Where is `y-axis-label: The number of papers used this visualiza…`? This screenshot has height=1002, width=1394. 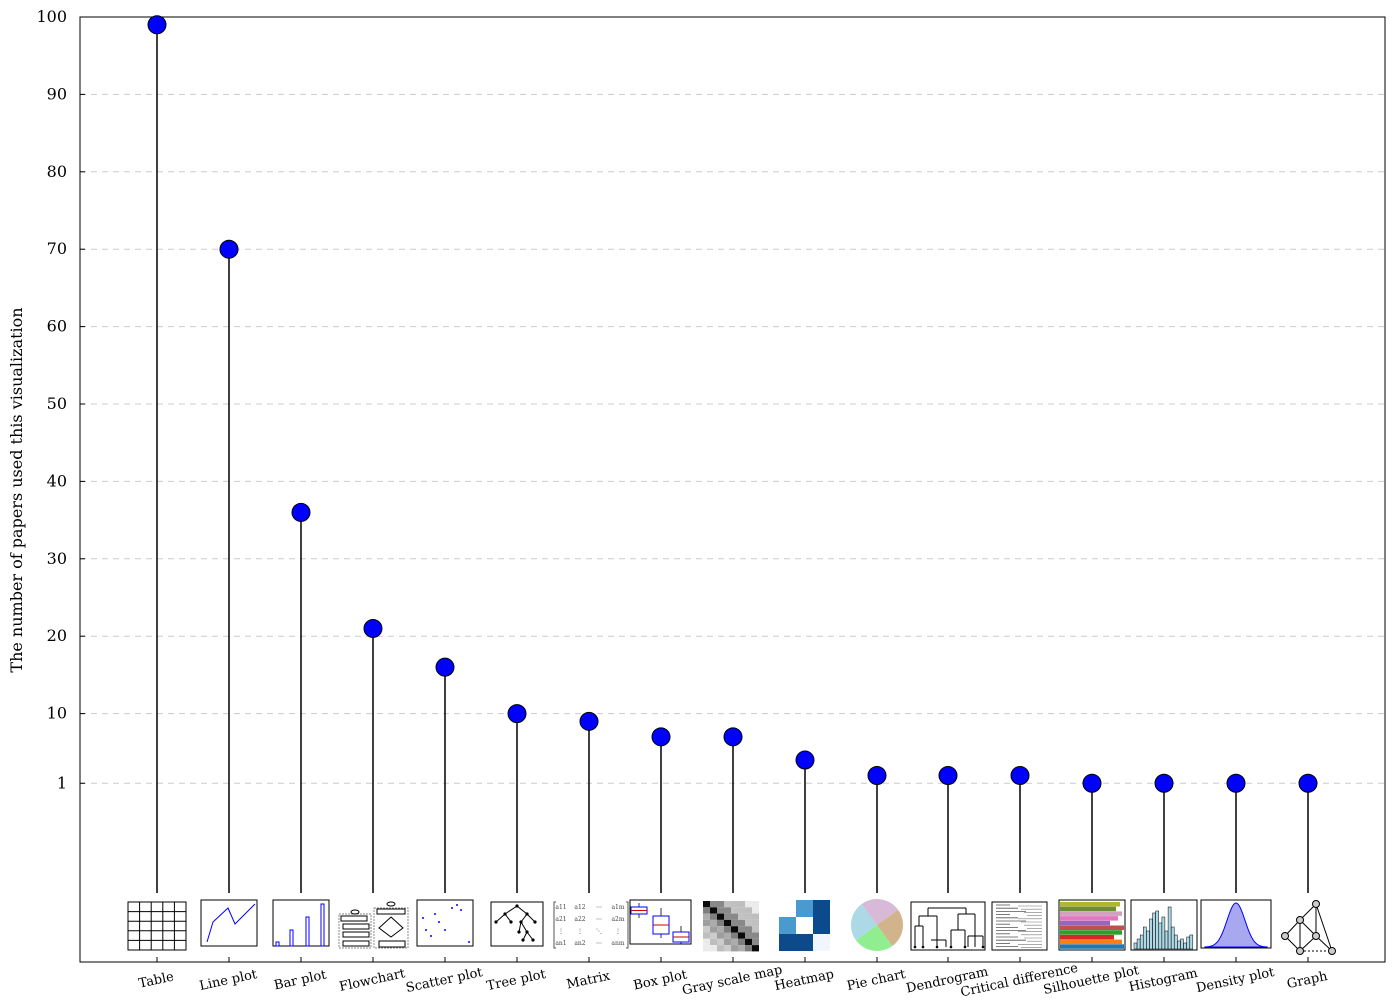
y-axis-label: The number of papers used this visualiza… is located at coordinates (16, 489).